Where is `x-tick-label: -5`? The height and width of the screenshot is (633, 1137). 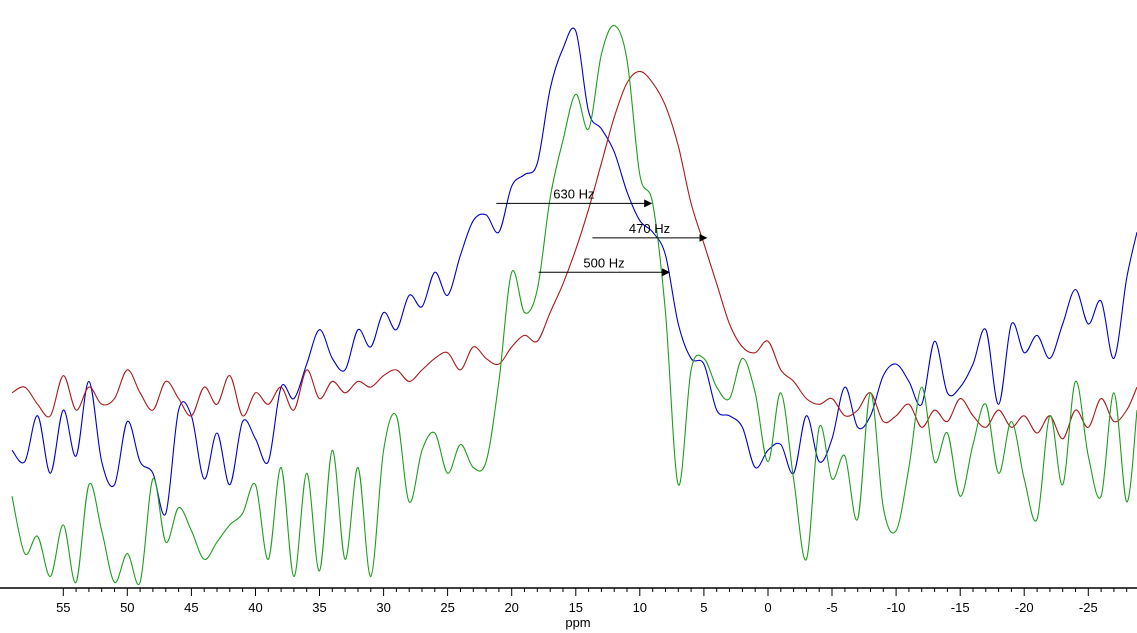 x-tick-label: -5 is located at coordinates (832, 607).